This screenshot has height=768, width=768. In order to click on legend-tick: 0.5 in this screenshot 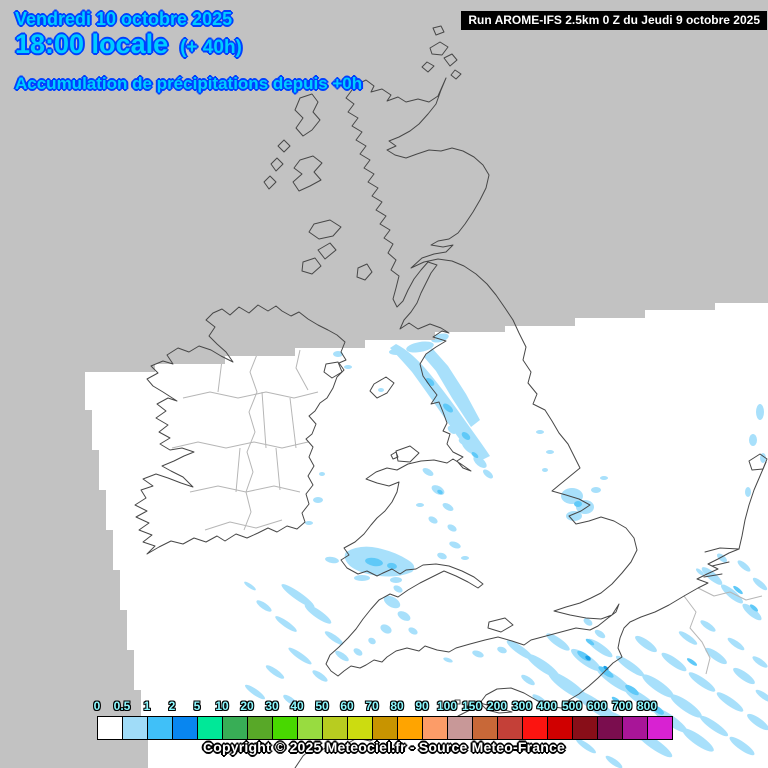, I will do `click(122, 706)`.